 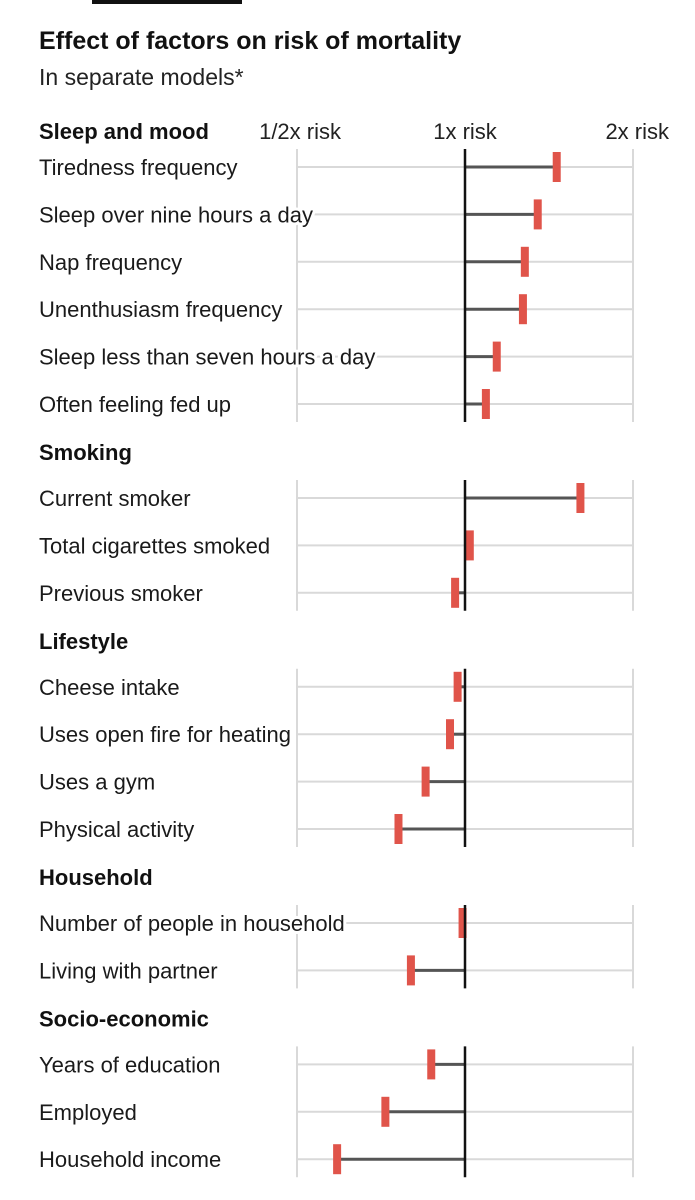 I want to click on row-label: Physical activity, so click(x=116, y=829).